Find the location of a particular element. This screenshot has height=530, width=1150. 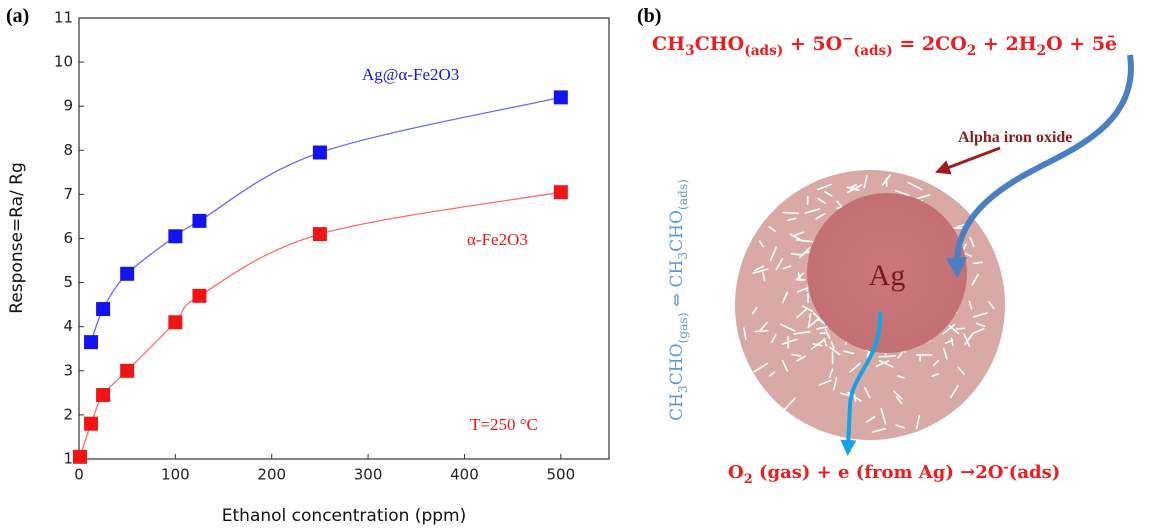

y-tick-label: 6 is located at coordinates (68, 238).